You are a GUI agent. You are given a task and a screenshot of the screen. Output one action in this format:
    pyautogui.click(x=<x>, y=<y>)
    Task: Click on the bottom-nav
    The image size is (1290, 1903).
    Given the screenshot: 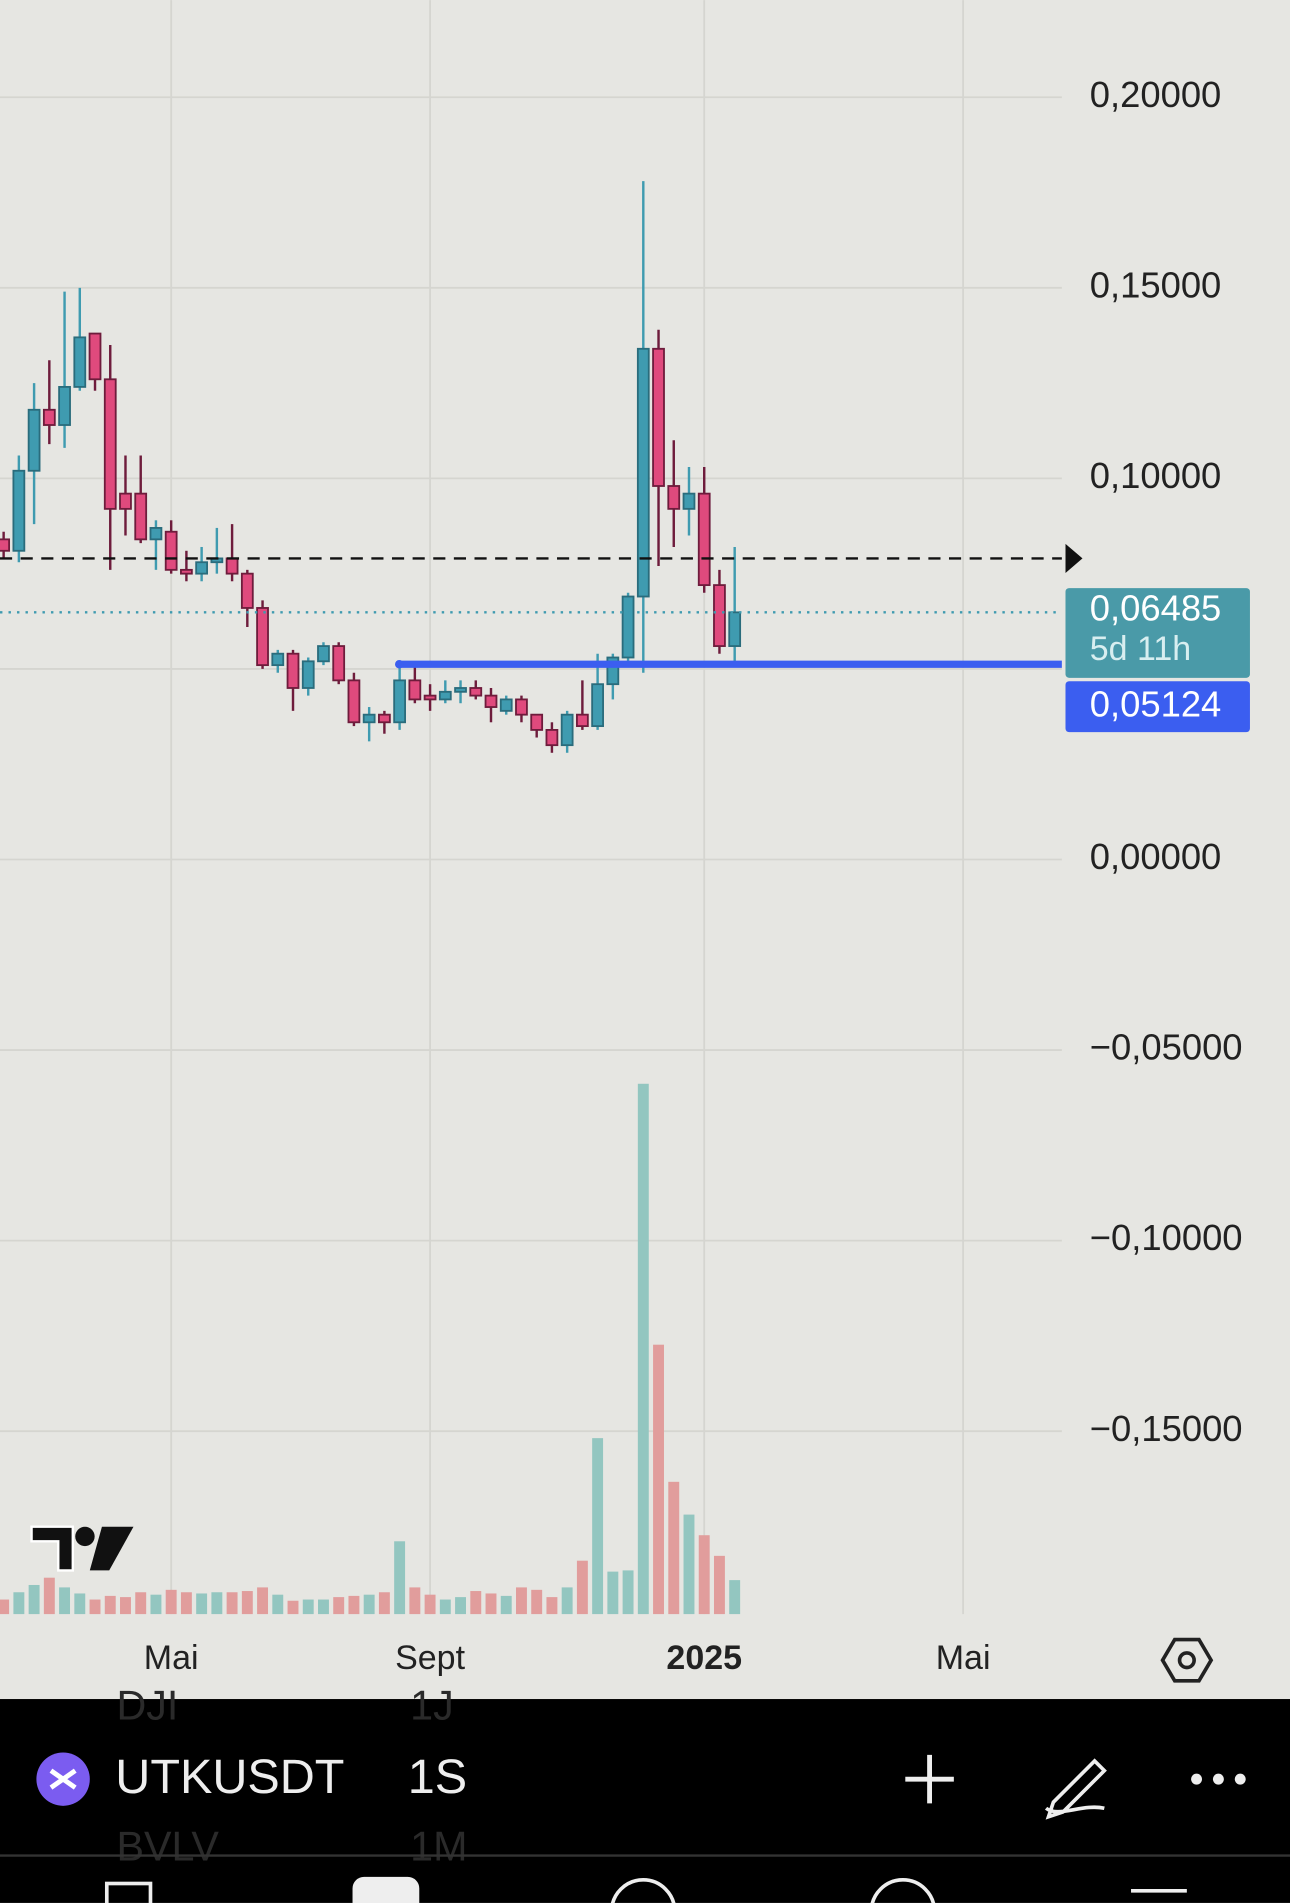 What is the action you would take?
    pyautogui.click(x=645, y=1889)
    